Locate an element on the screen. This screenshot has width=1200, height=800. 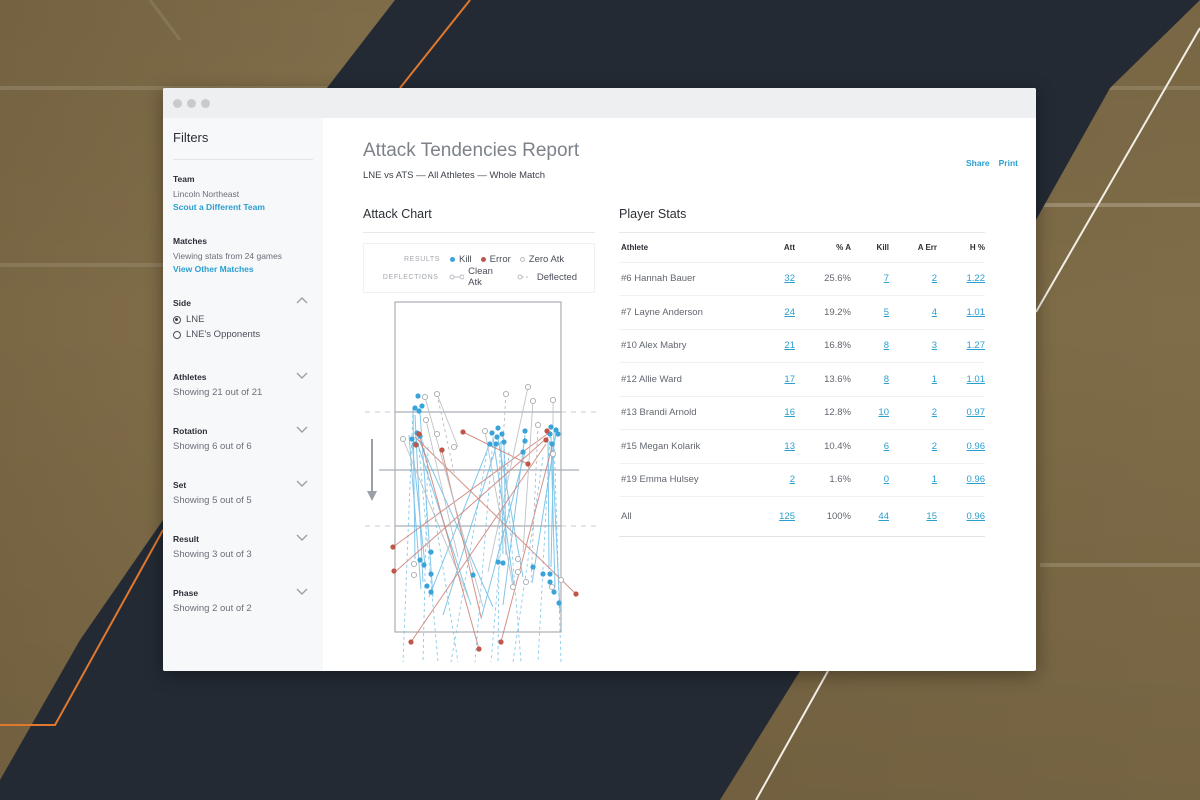
col-att: Att is located at coordinates (770, 248).